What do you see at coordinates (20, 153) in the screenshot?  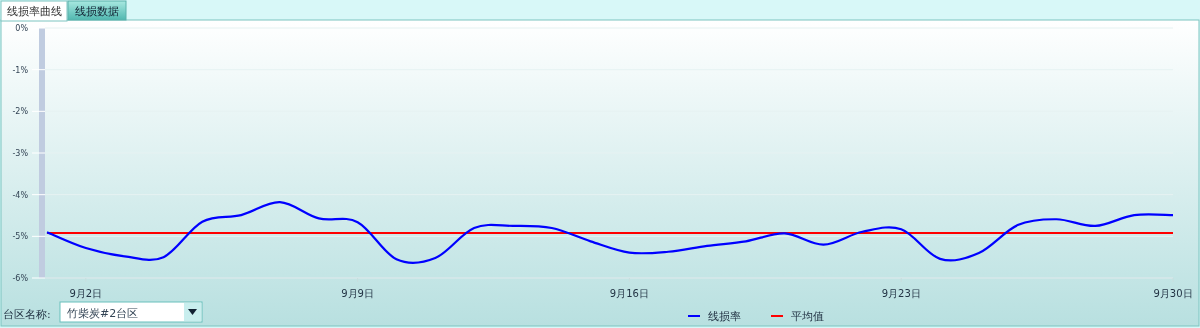 I see `y-tick-label: -3%` at bounding box center [20, 153].